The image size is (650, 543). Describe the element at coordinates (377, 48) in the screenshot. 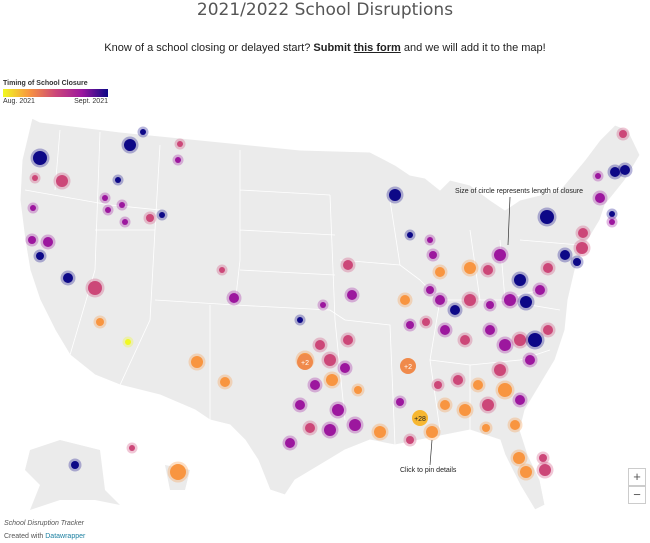

I see `form-link: this form` at that location.